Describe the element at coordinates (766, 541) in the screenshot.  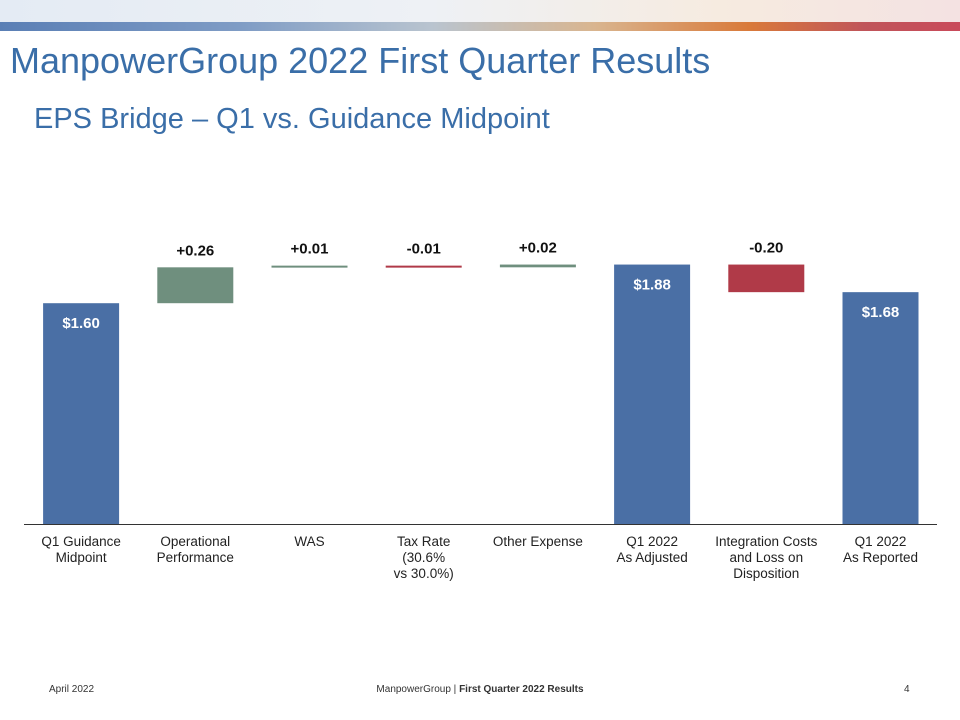
I see `category-label-line: Integration Costs` at that location.